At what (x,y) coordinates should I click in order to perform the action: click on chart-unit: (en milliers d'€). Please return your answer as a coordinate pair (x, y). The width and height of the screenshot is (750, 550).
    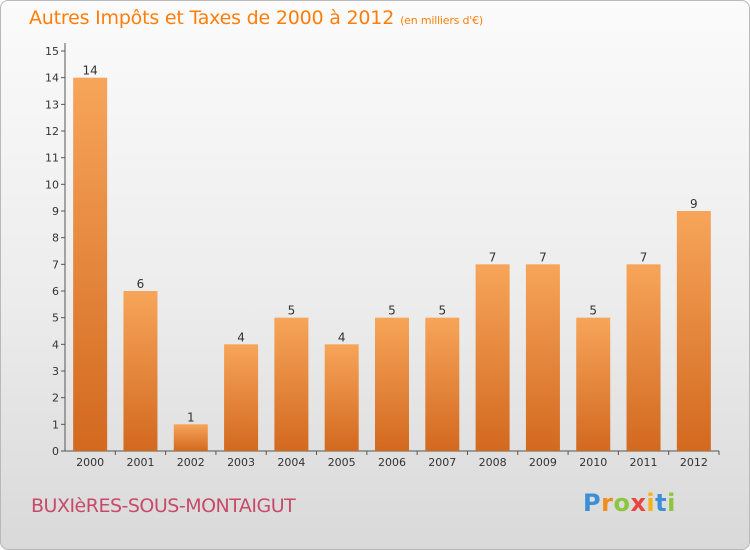
    Looking at the image, I should click on (441, 20).